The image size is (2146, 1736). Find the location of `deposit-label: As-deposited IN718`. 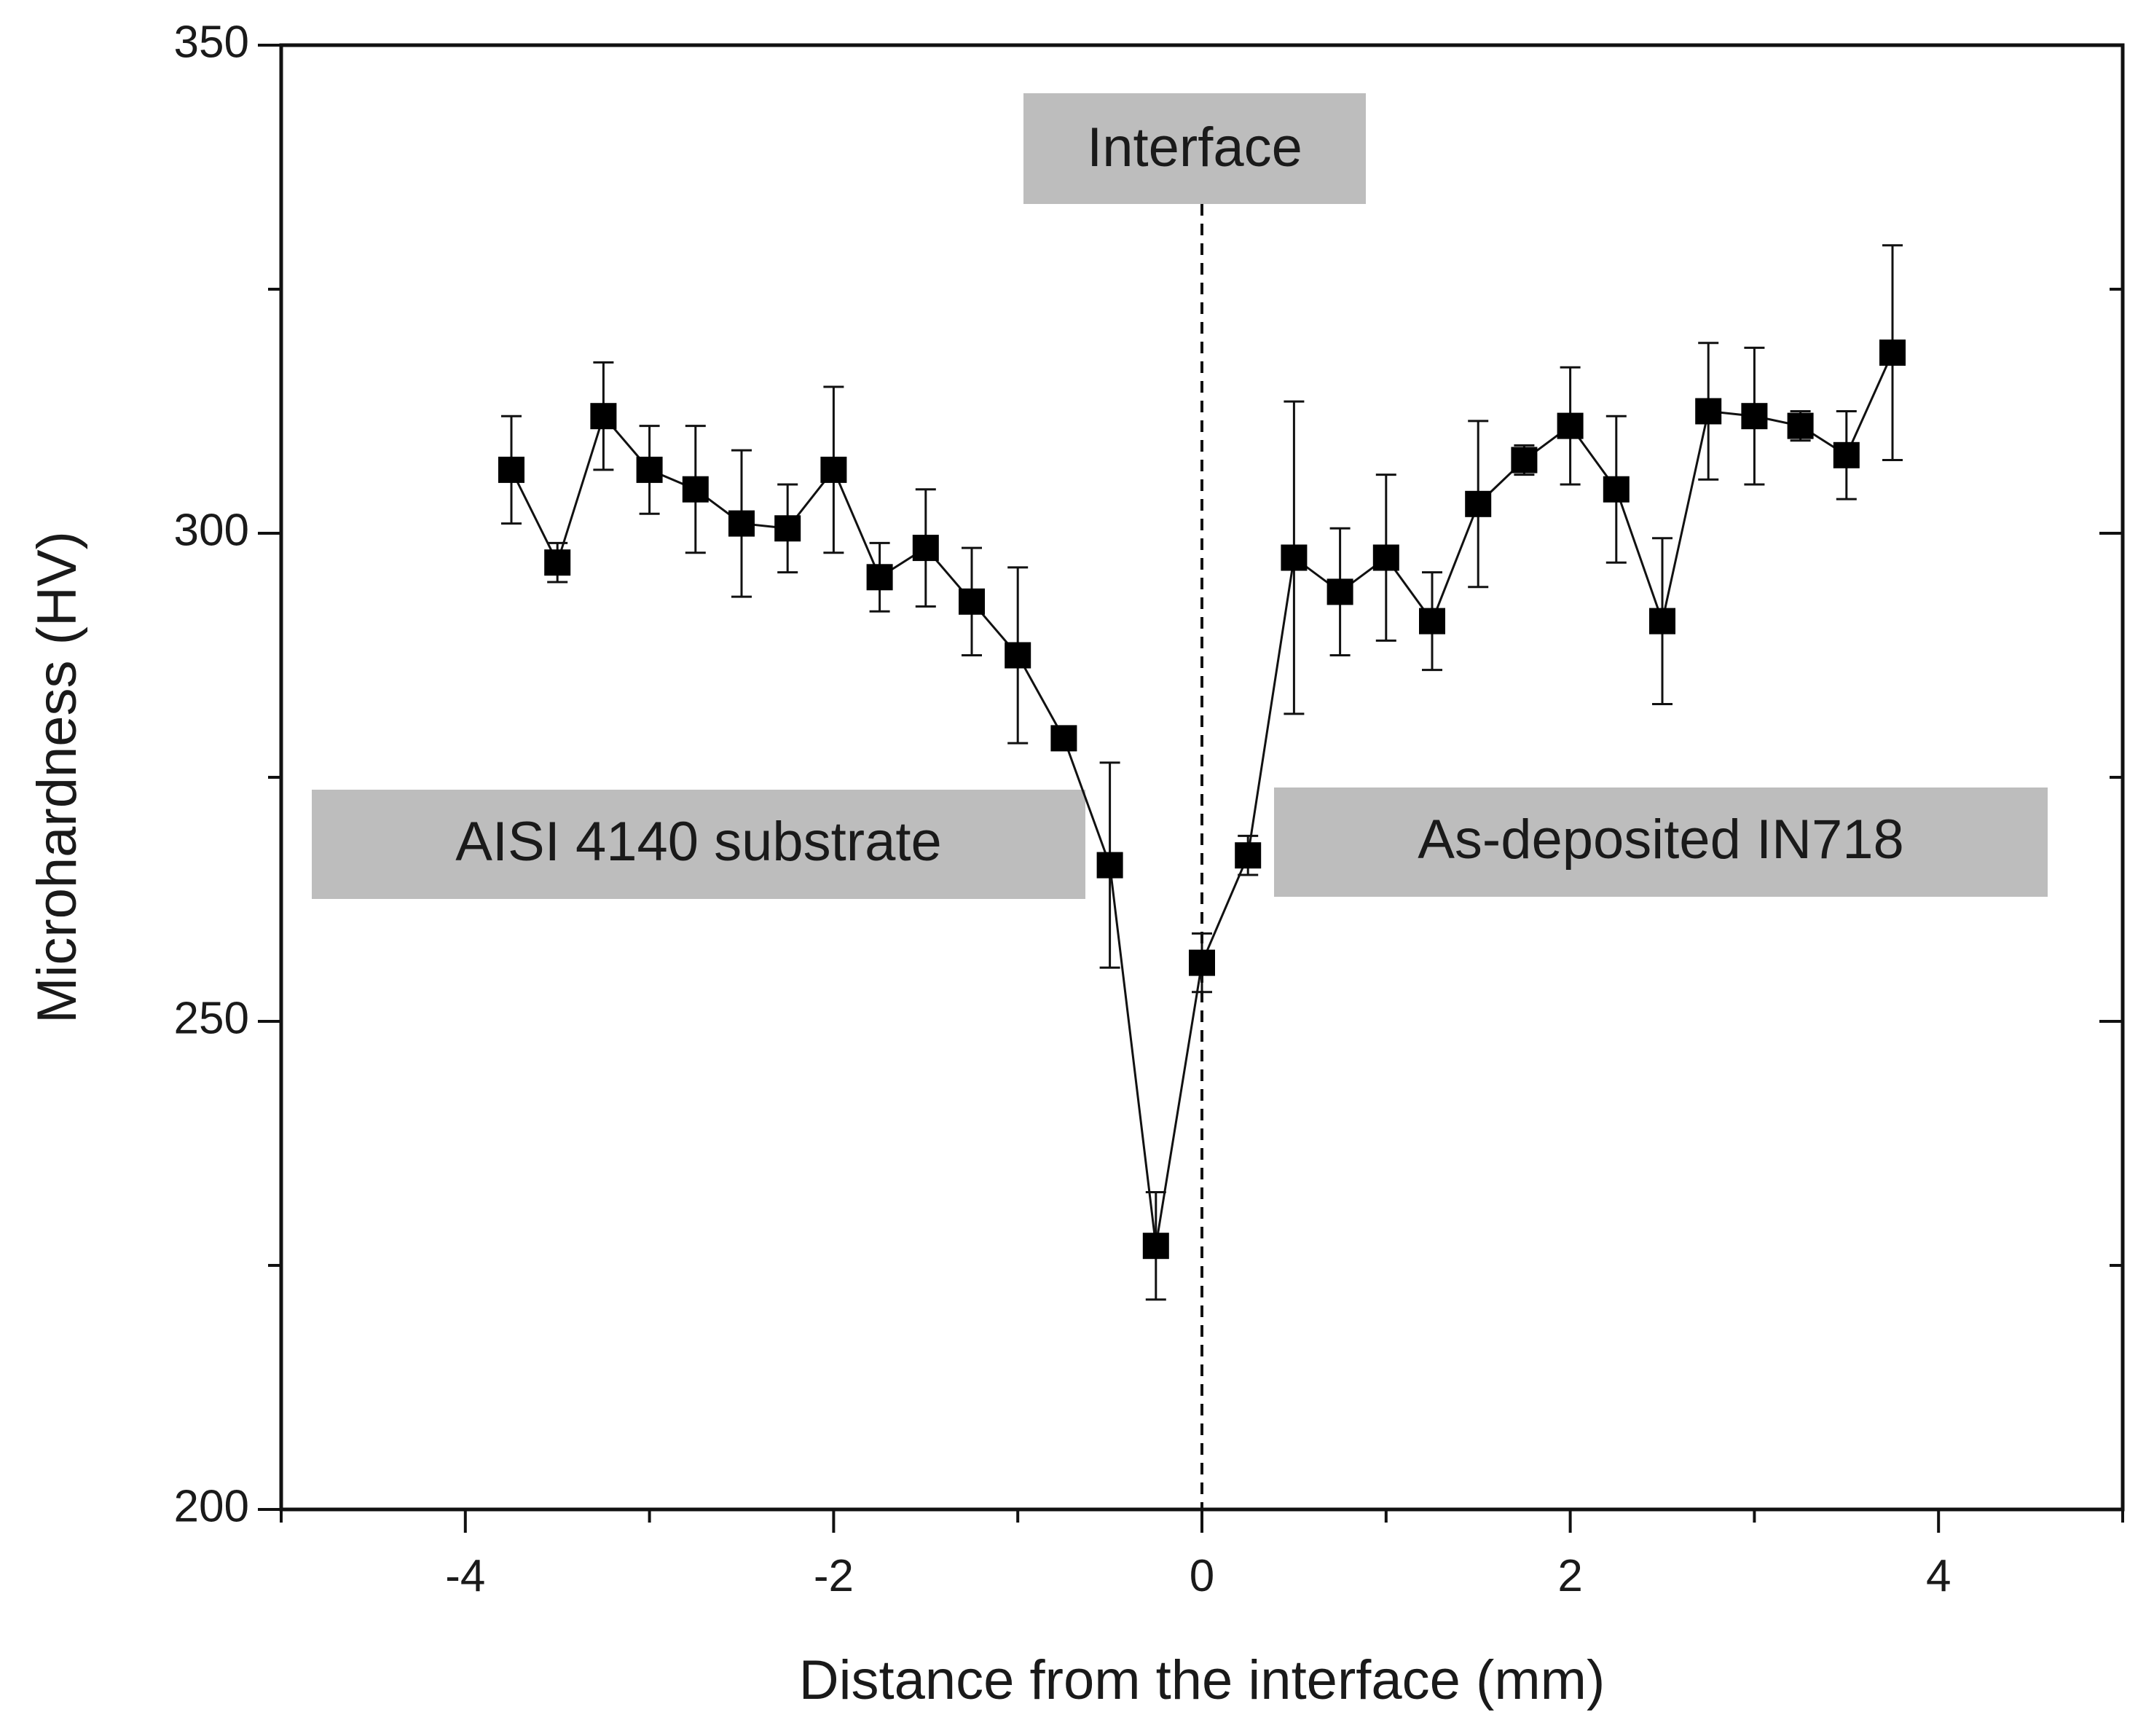

deposit-label: As-deposited IN718 is located at coordinates (1661, 840).